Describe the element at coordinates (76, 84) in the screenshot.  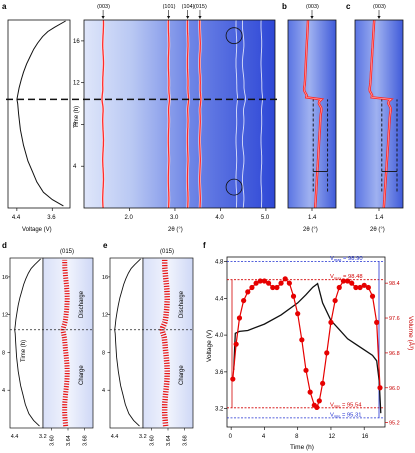
I see `panel-a-xrd-ytick-label: 12` at that location.